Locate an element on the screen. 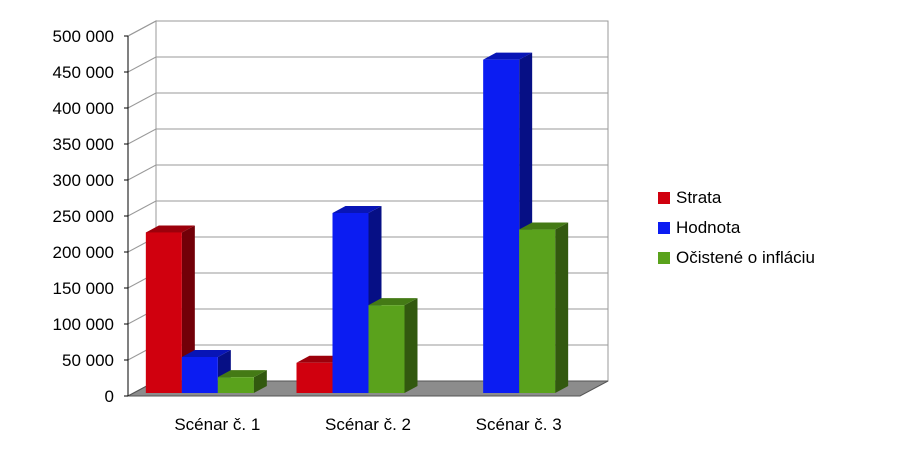 The height and width of the screenshot is (451, 902). legend-label-strata: Strata is located at coordinates (699, 197).